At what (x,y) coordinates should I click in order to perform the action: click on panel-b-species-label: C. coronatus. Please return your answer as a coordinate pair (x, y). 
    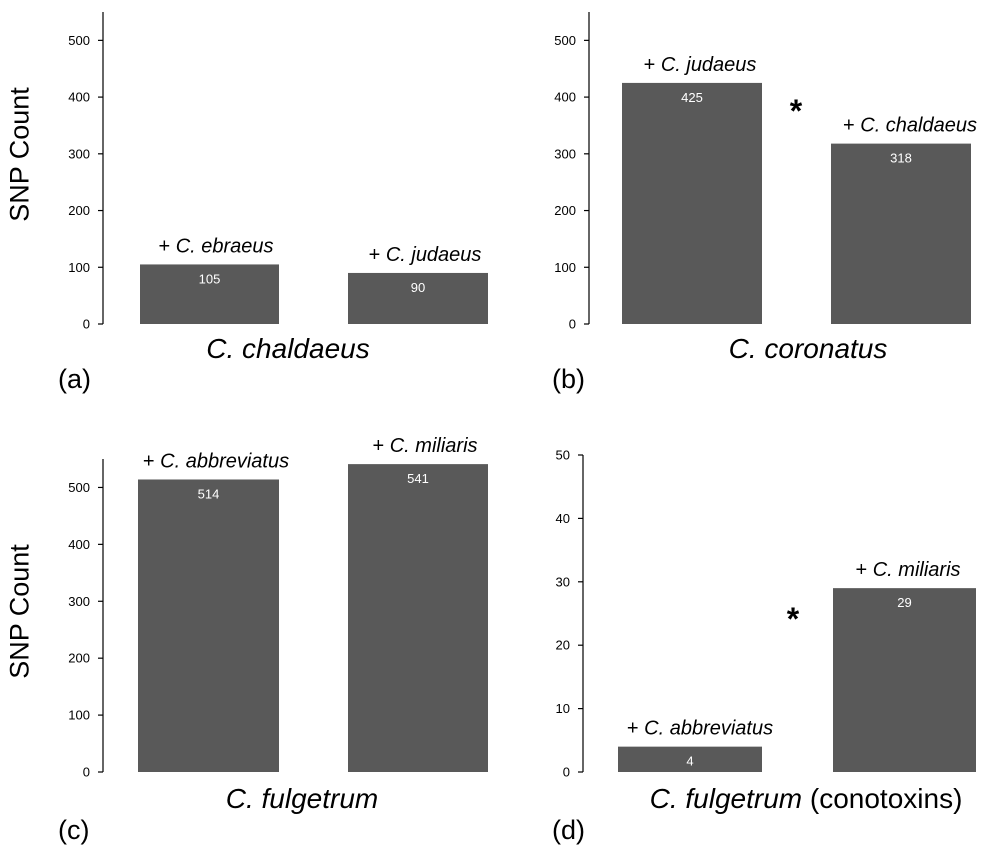
    Looking at the image, I should click on (808, 349).